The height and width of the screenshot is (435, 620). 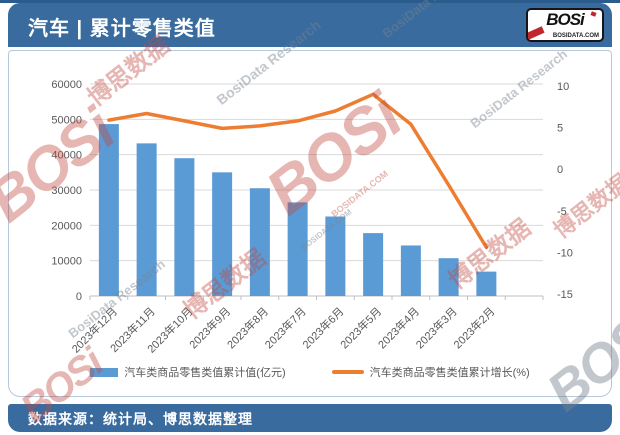 I want to click on bar-2023年4月, so click(x=410, y=270).